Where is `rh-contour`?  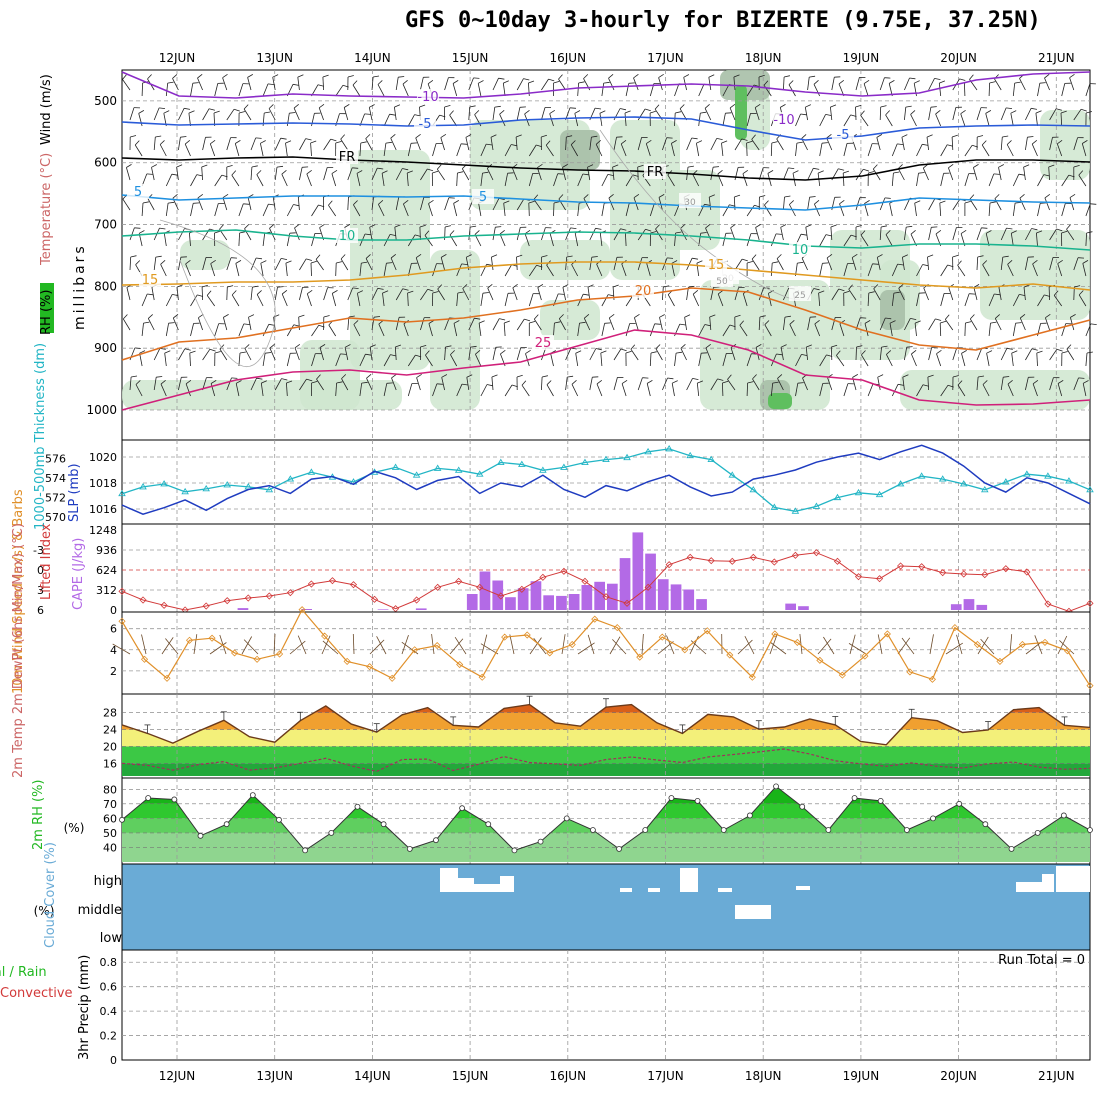 rh-contour is located at coordinates (217, 293).